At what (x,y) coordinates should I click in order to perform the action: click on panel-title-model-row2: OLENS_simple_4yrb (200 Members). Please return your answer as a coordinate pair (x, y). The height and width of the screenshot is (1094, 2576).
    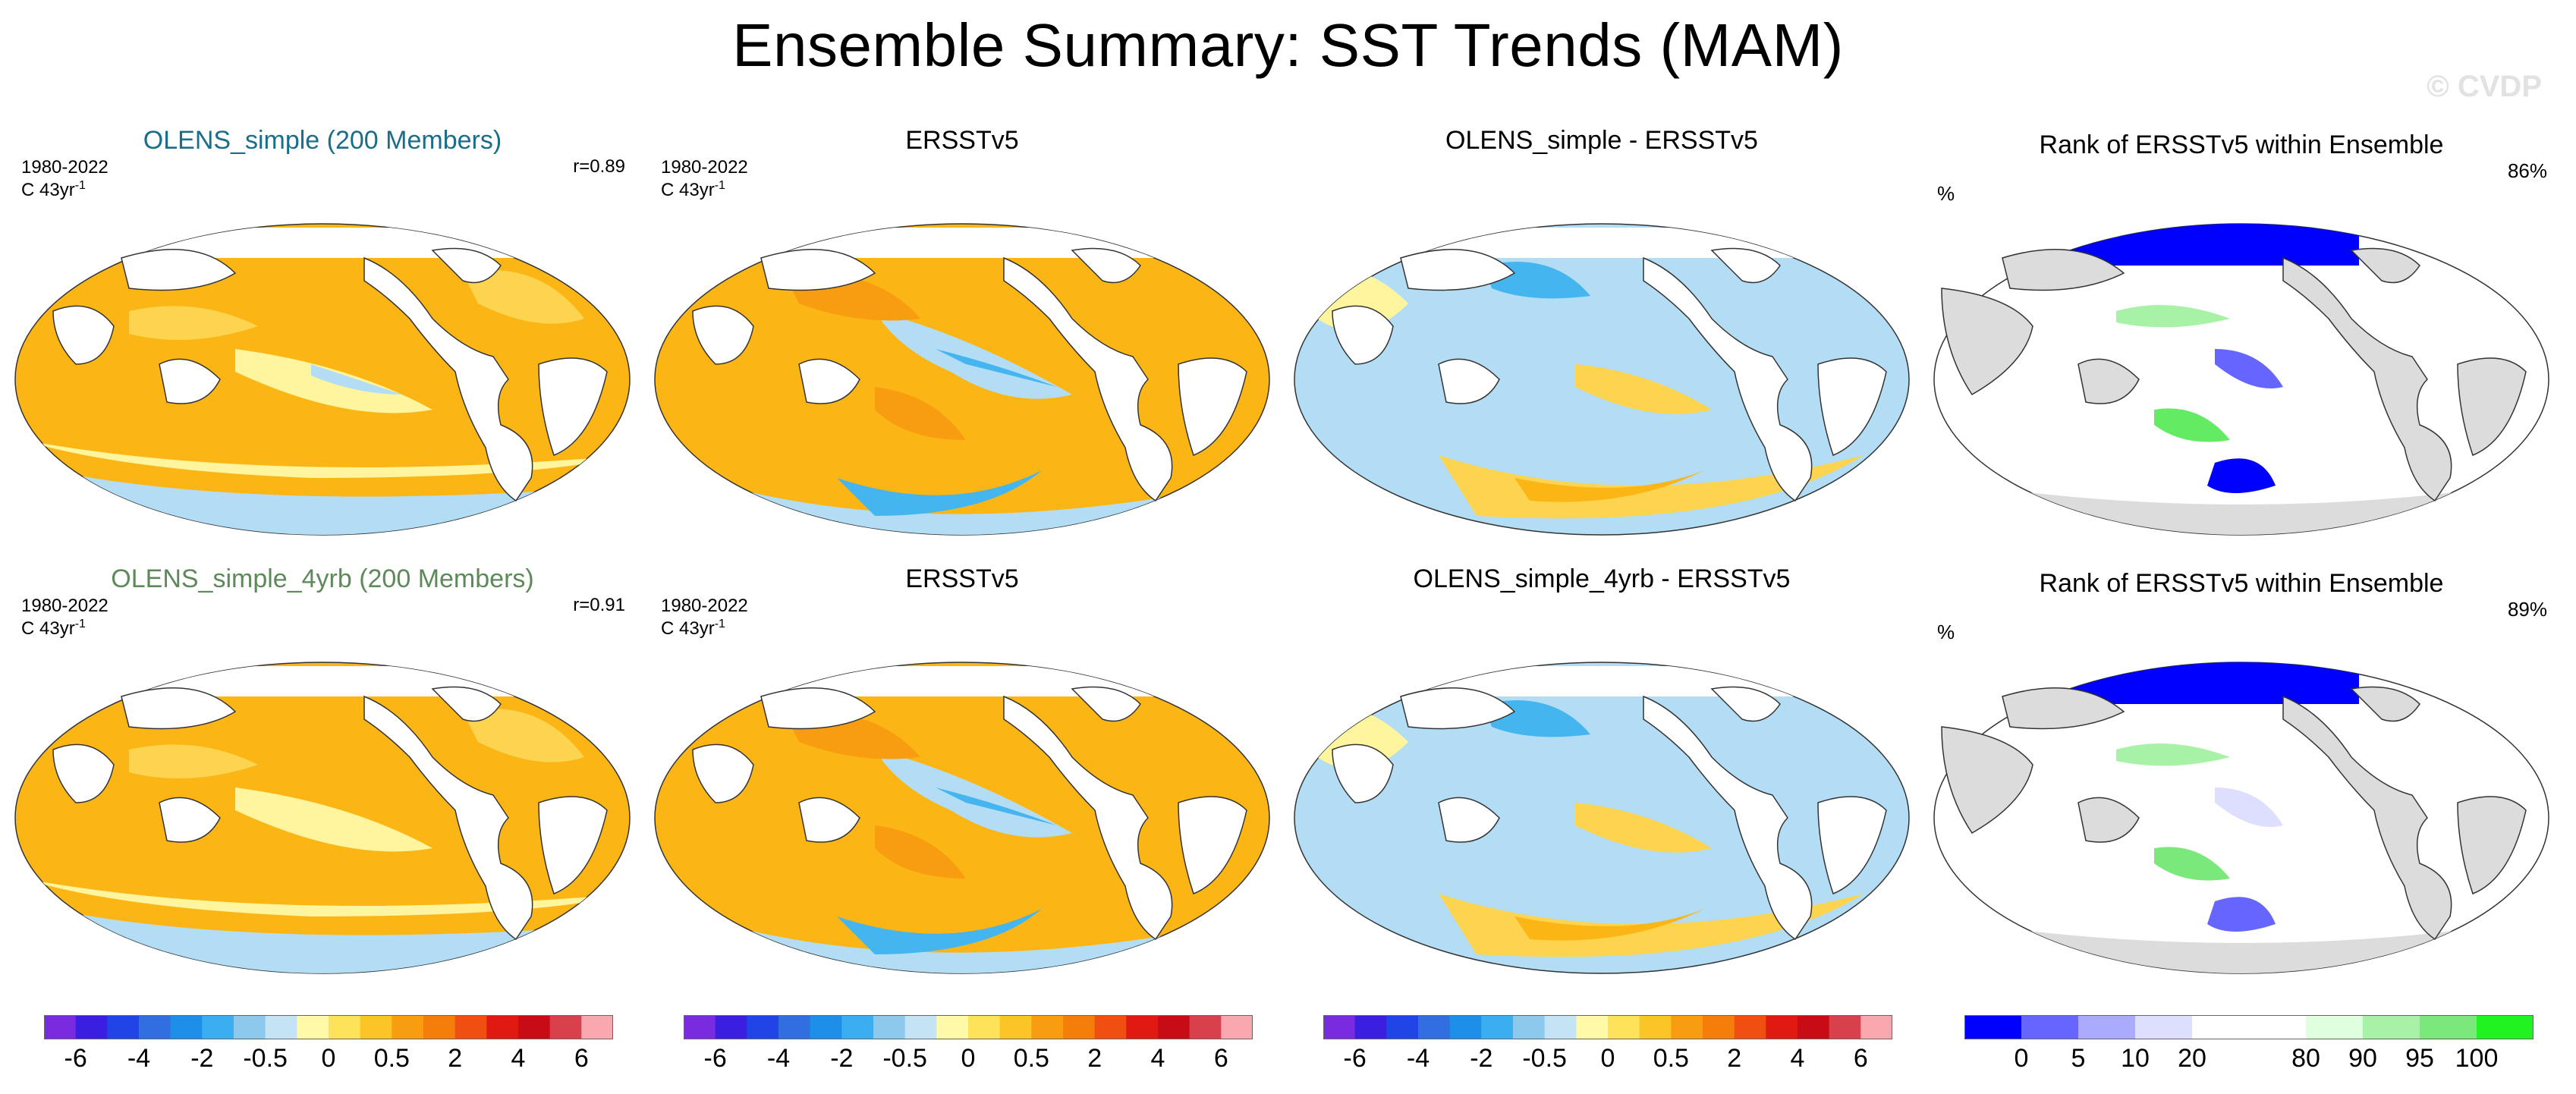
    Looking at the image, I should click on (322, 578).